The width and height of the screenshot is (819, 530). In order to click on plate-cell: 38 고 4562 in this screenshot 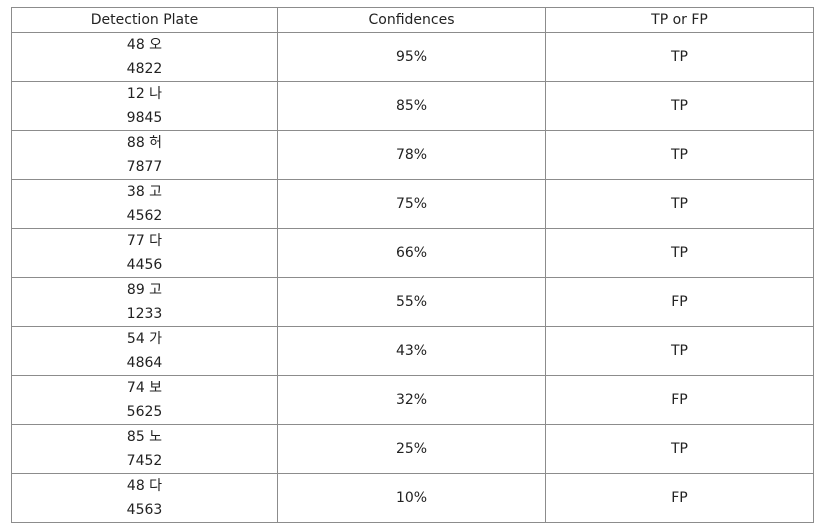, I will do `click(144, 204)`.